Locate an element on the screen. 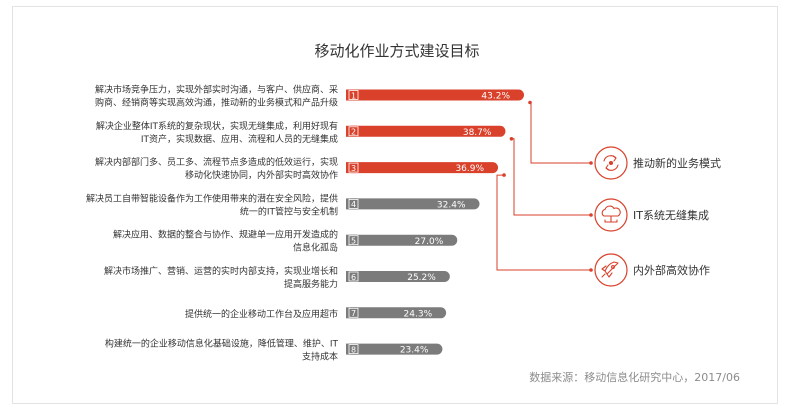  category-label: 提供统一的企业移动工作台及应用超市 is located at coordinates (261, 314).